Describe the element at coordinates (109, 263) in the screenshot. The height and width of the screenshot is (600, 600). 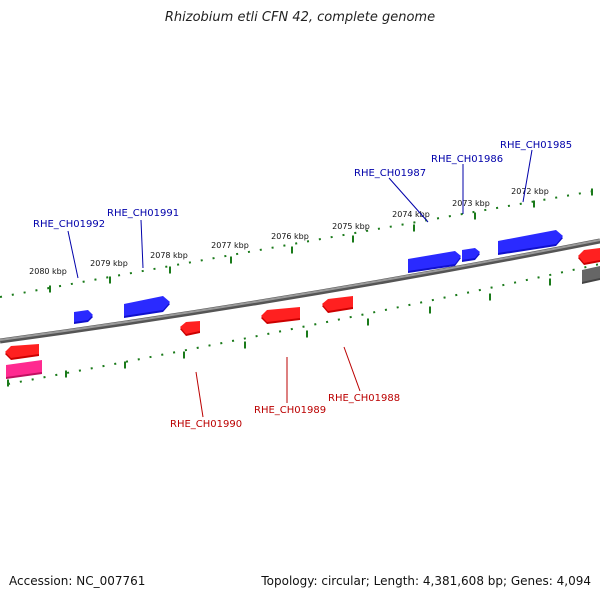
I see `ruler-position-label: 2079 kbp` at that location.